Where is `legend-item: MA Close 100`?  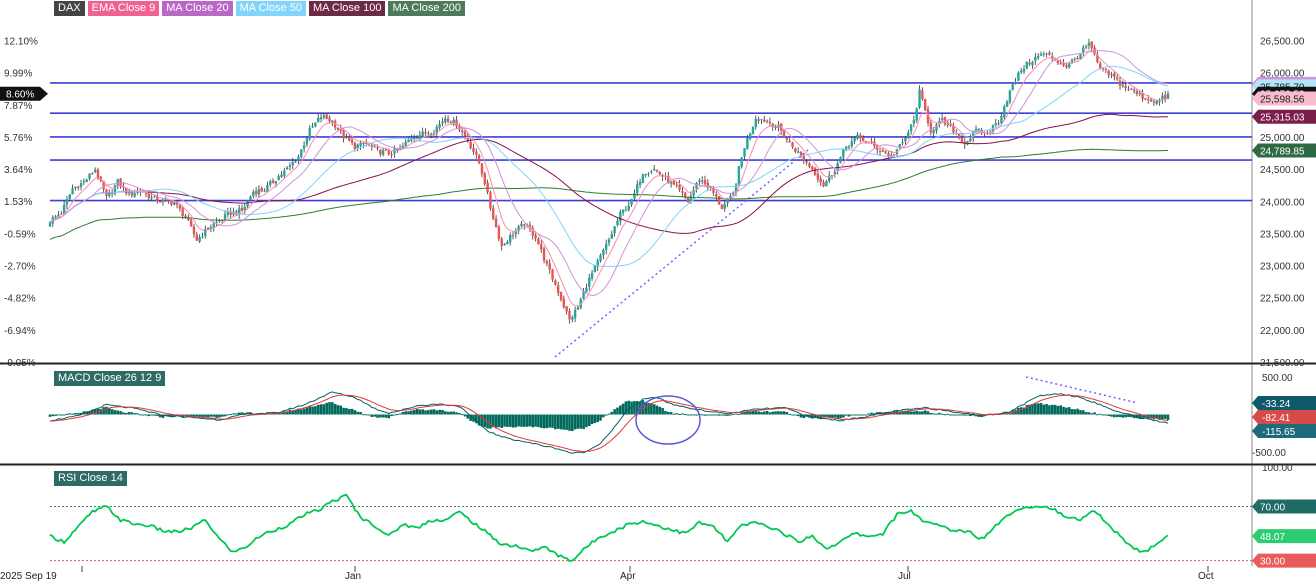 legend-item: MA Close 100 is located at coordinates (347, 8).